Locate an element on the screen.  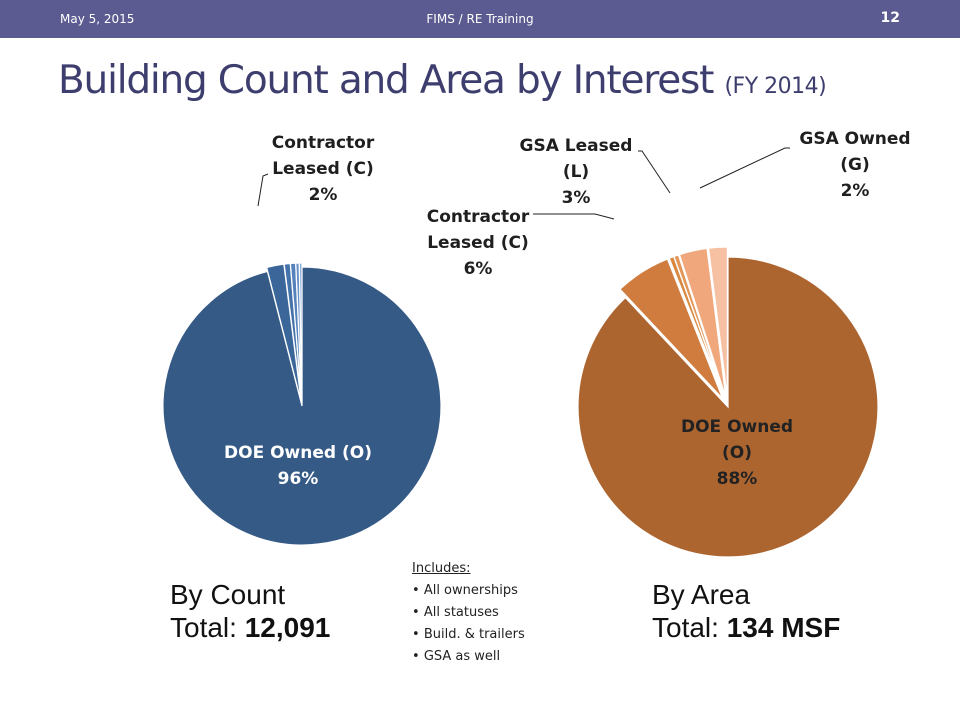
area-total-line: Total: 134 MSF is located at coordinates (746, 627).